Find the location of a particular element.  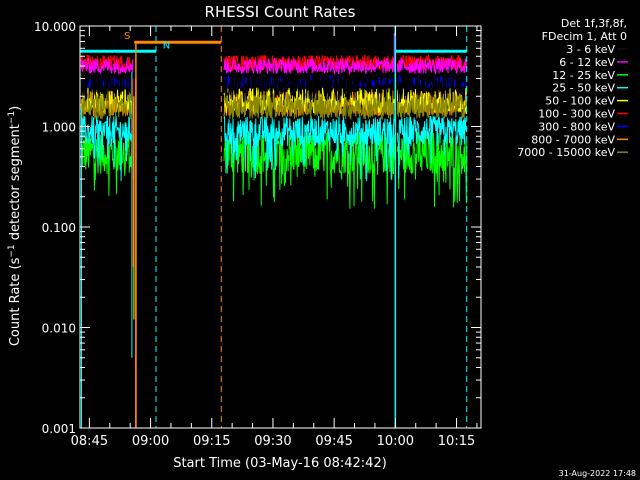

series-1-group is located at coordinates (274, 66).